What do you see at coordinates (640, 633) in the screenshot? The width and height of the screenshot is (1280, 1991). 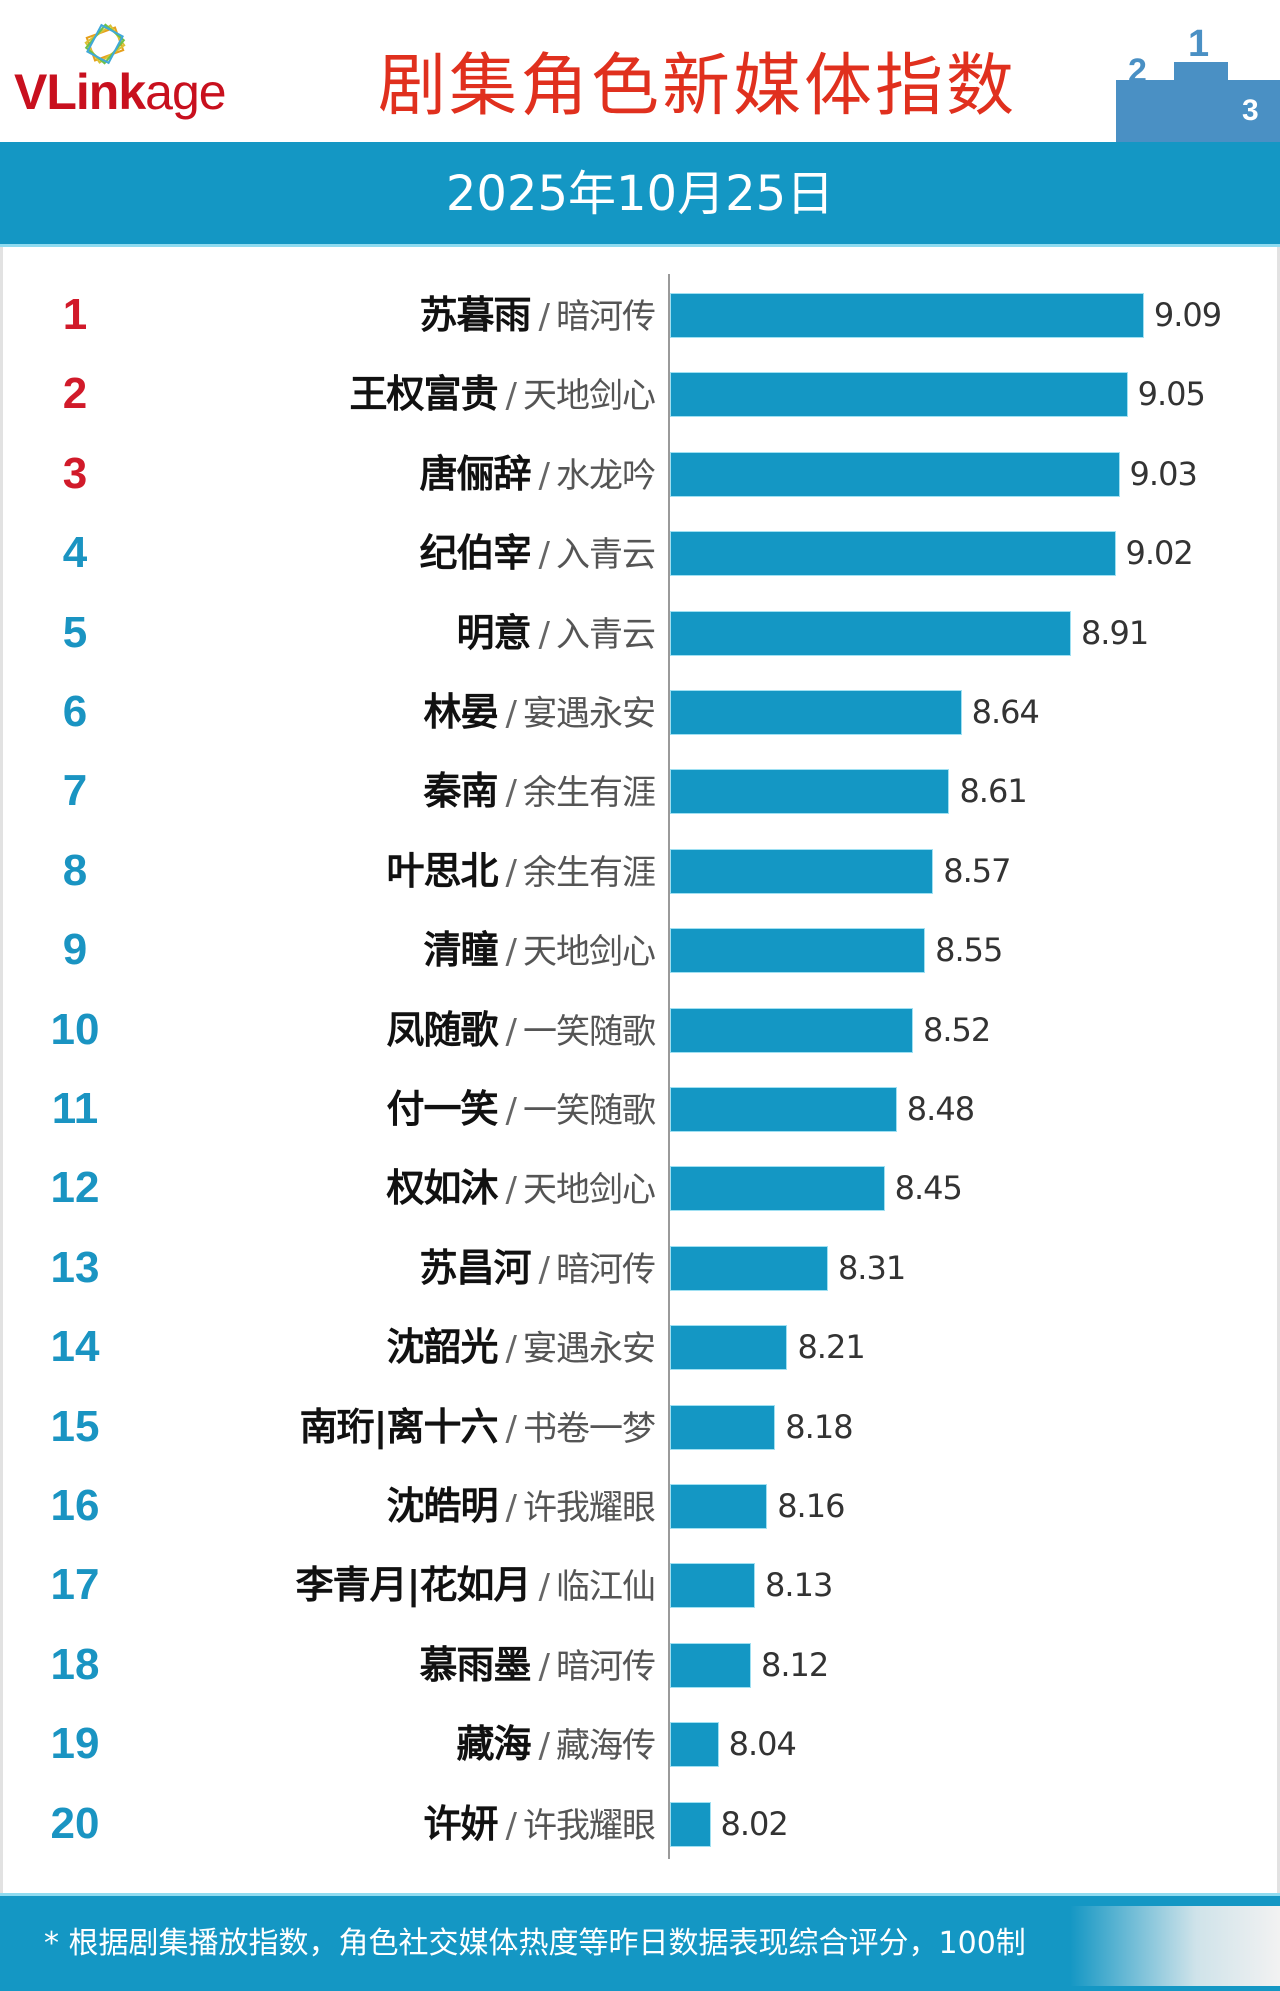 I see `ranking-row: 5 明意 / 入青云 8.91` at bounding box center [640, 633].